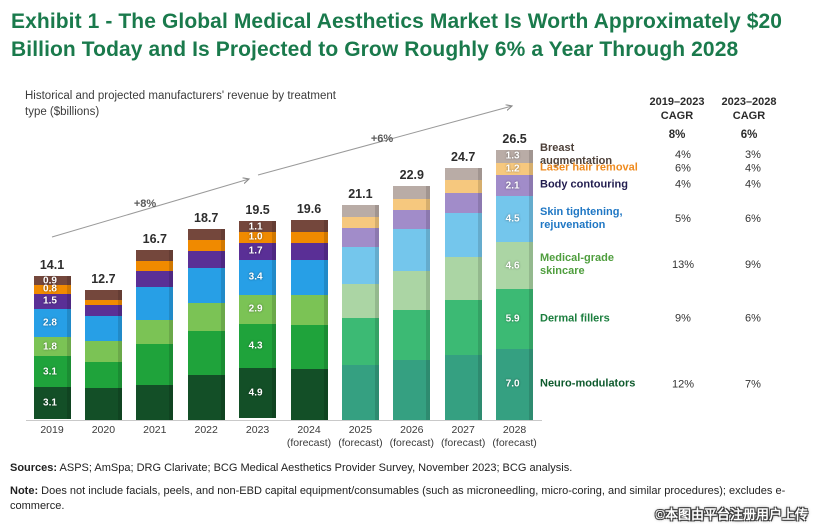  I want to click on bar-total-label-2020: 12.7, so click(103, 279).